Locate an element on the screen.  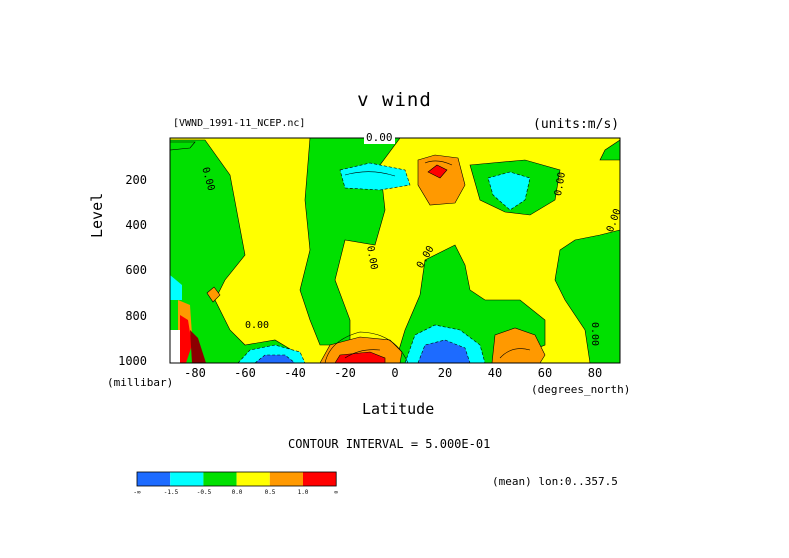
x-tick-label: 60 is located at coordinates (545, 373).